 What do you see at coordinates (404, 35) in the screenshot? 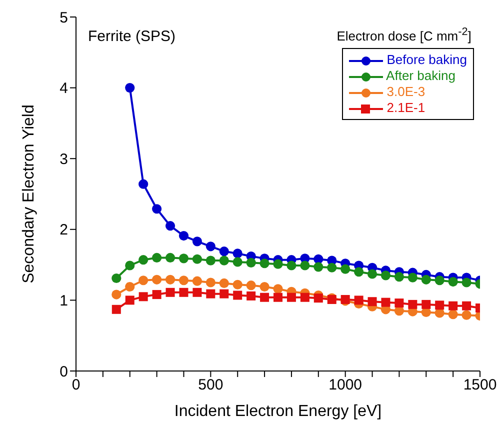
I see `legend-title: Electron dose [C mm$^{-2}$]` at bounding box center [404, 35].